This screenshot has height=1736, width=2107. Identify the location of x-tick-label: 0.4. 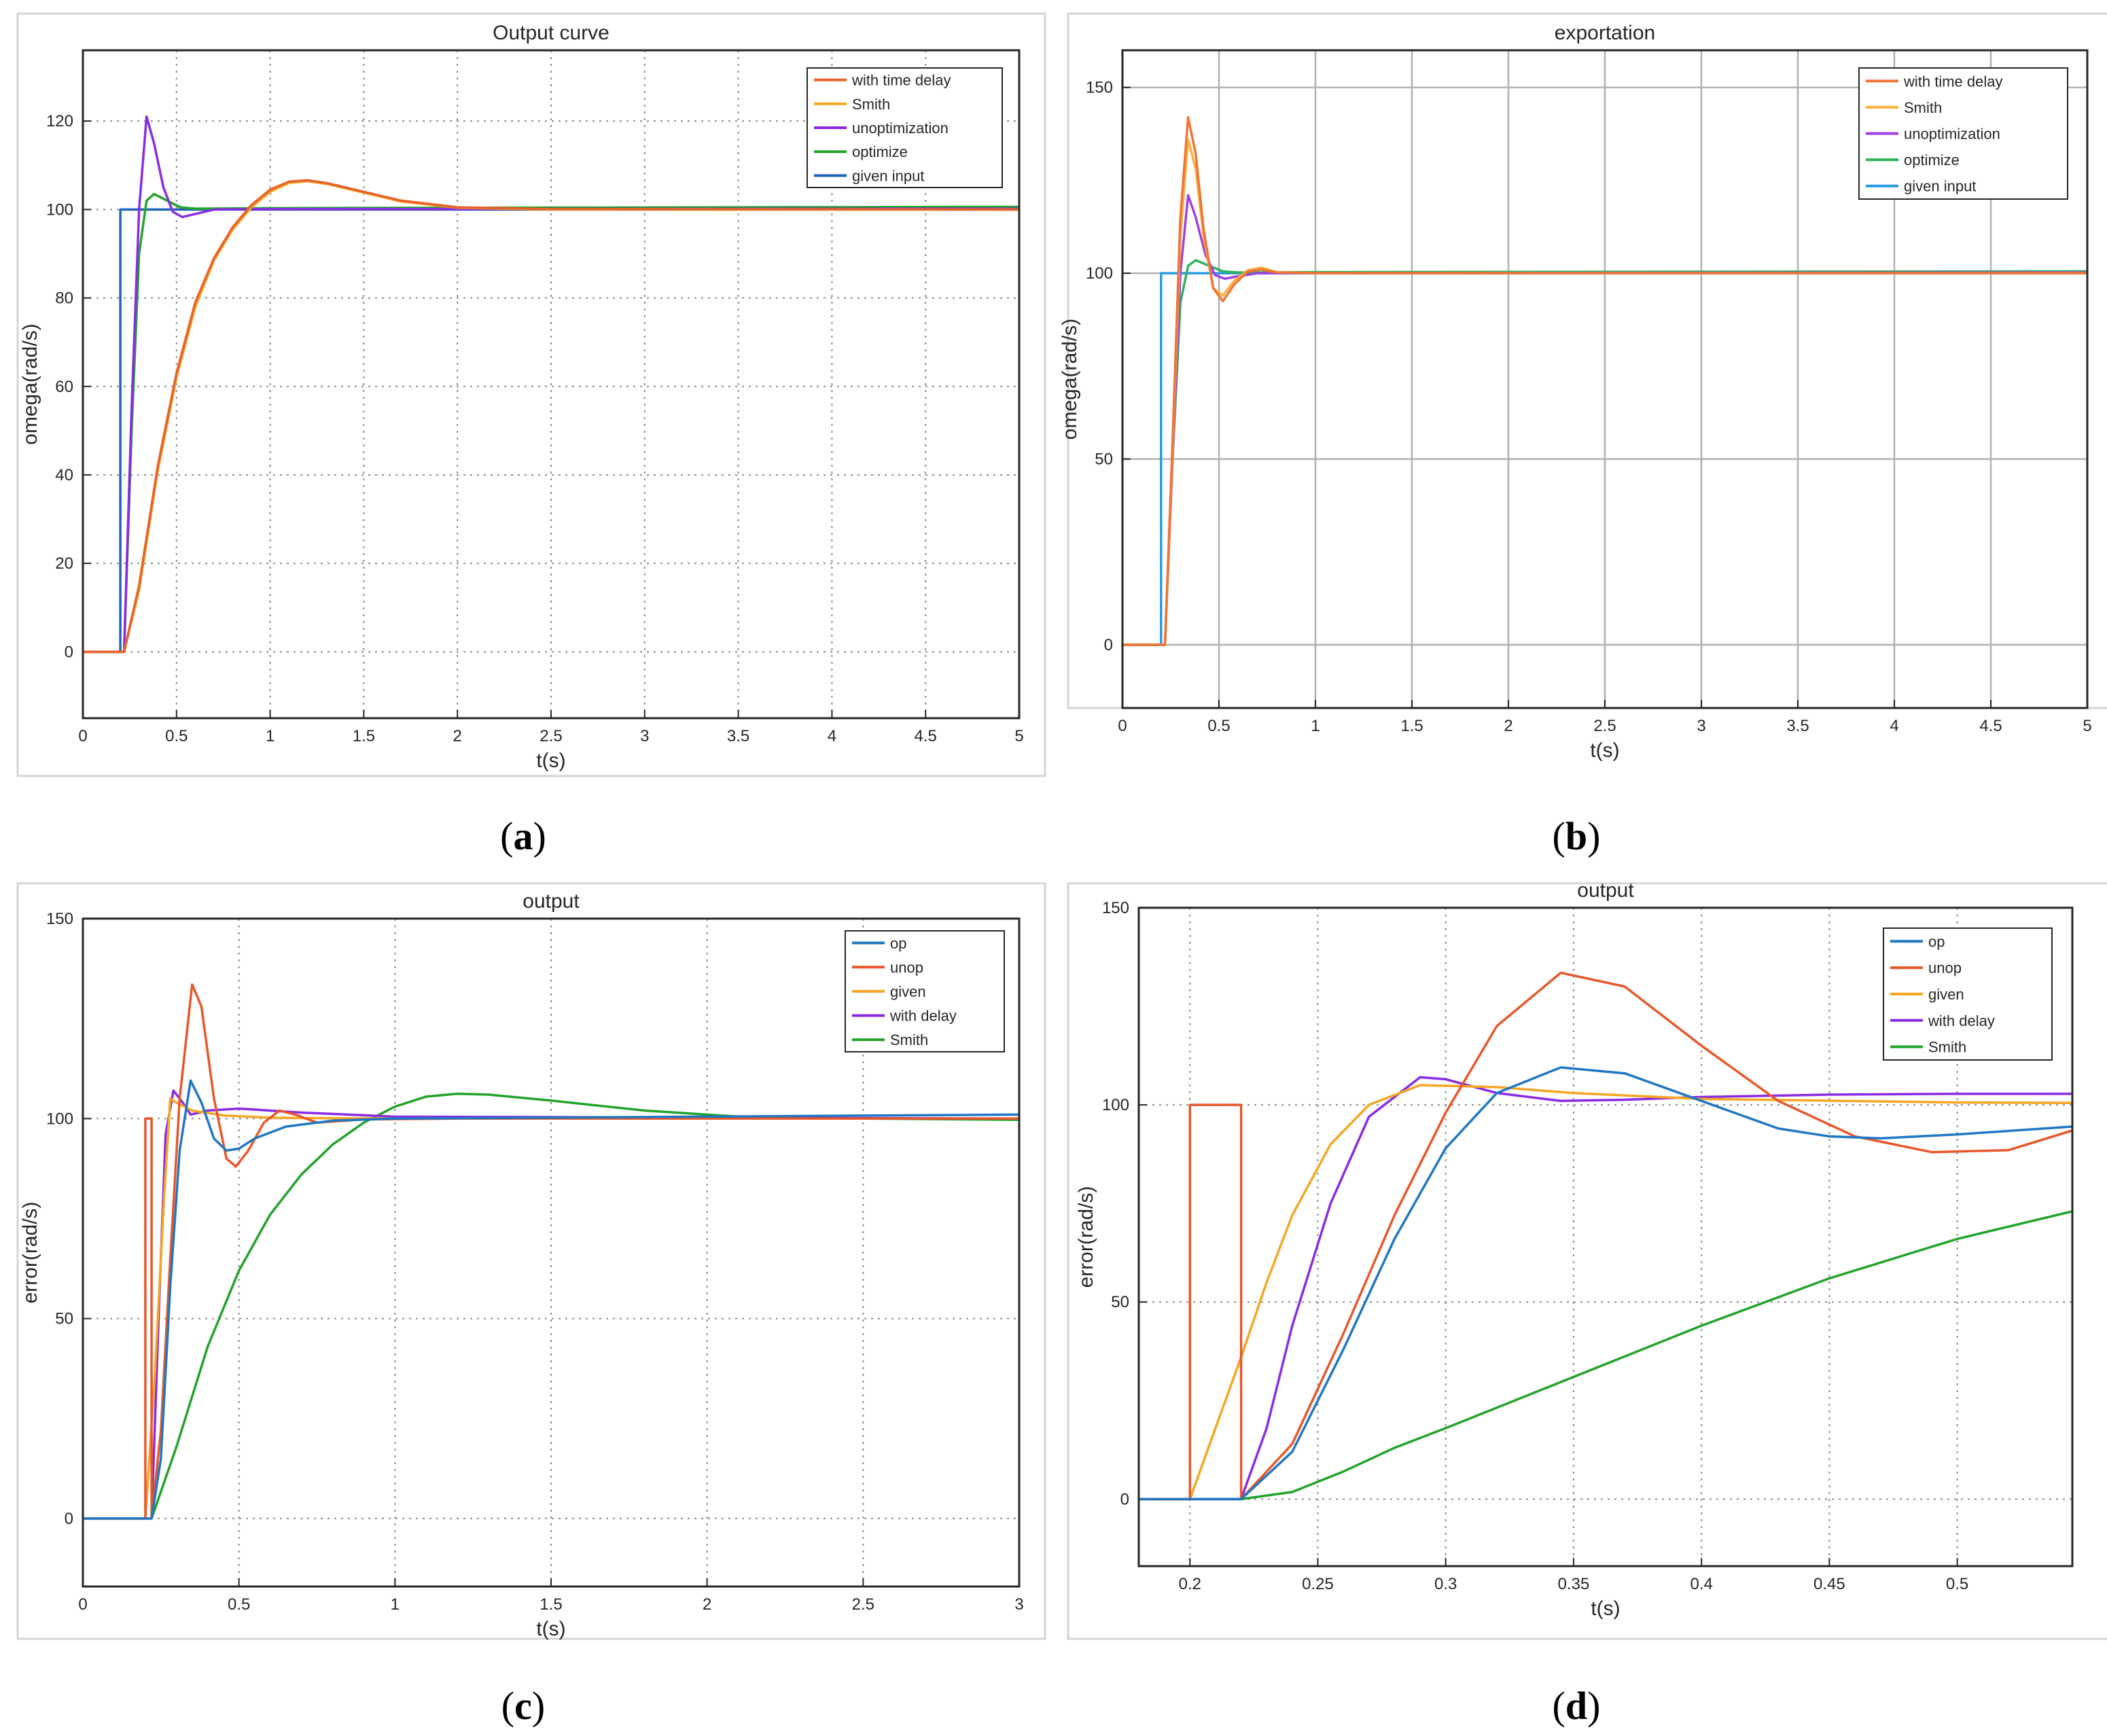
(1701, 1584).